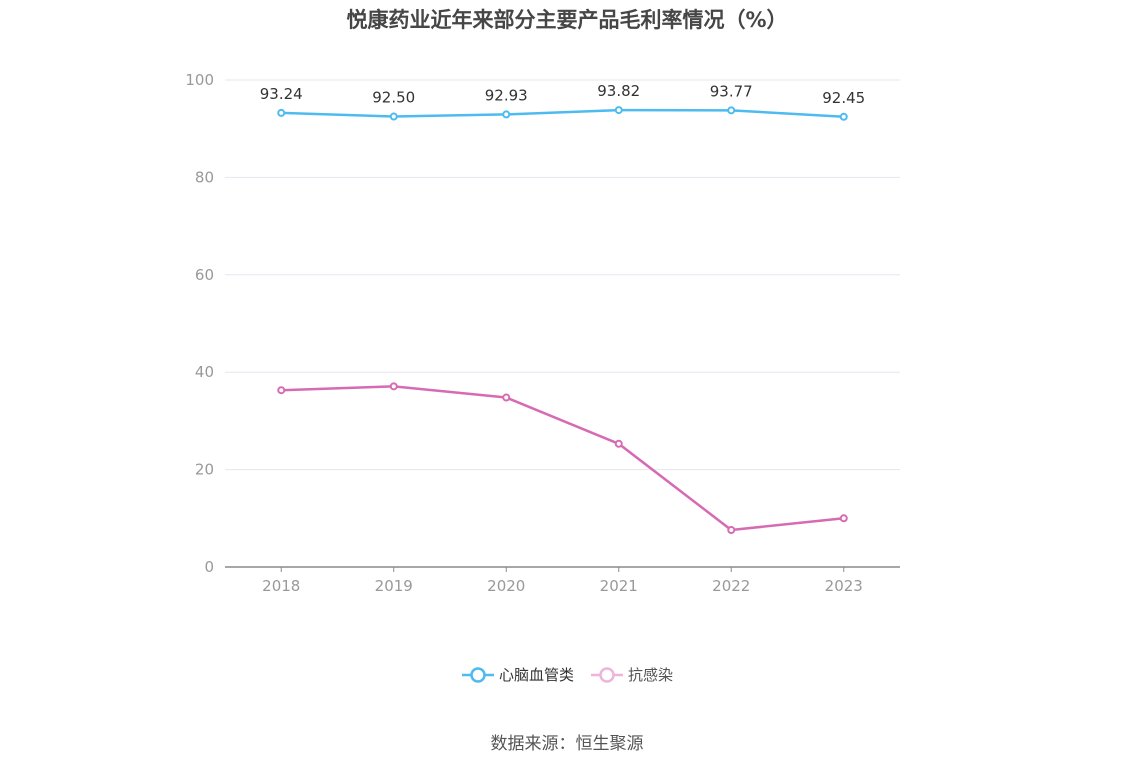 This screenshot has width=1134, height=766. What do you see at coordinates (477, 674) in the screenshot?
I see `legend-cardio-icon` at bounding box center [477, 674].